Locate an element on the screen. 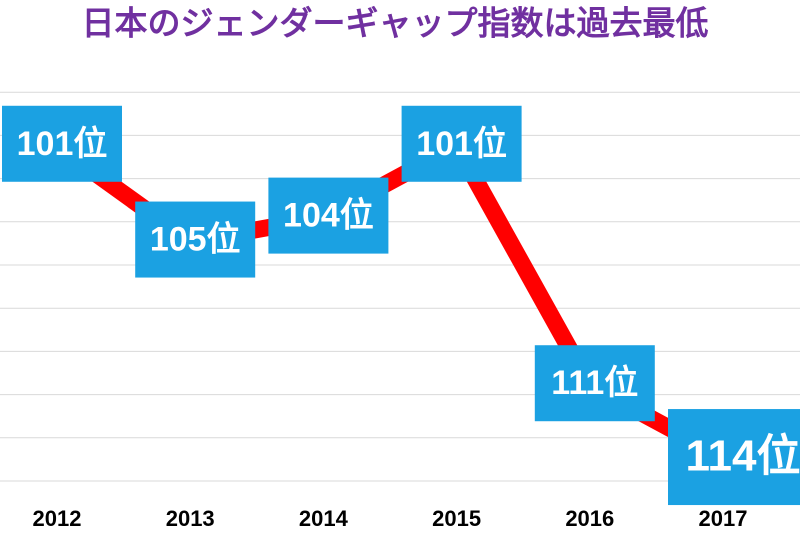 Image resolution: width=800 pixels, height=537 pixels. x-tick-label: 2012 is located at coordinates (57, 518).